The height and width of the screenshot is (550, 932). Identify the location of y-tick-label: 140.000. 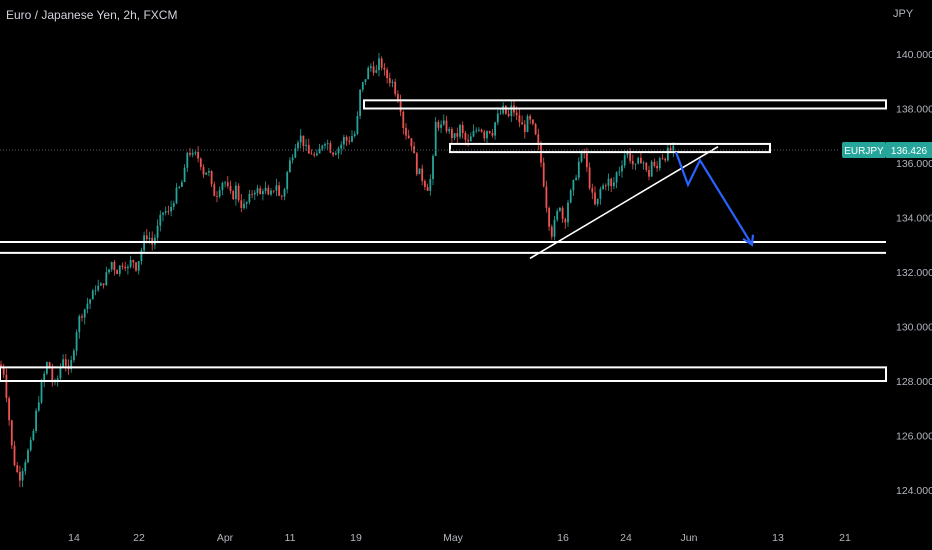
(914, 55).